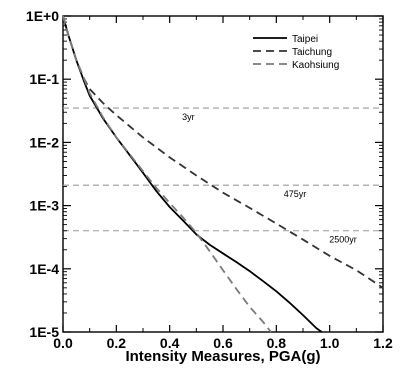 The image size is (404, 378). What do you see at coordinates (170, 343) in the screenshot?
I see `x-tick-label-2: 0.4` at bounding box center [170, 343].